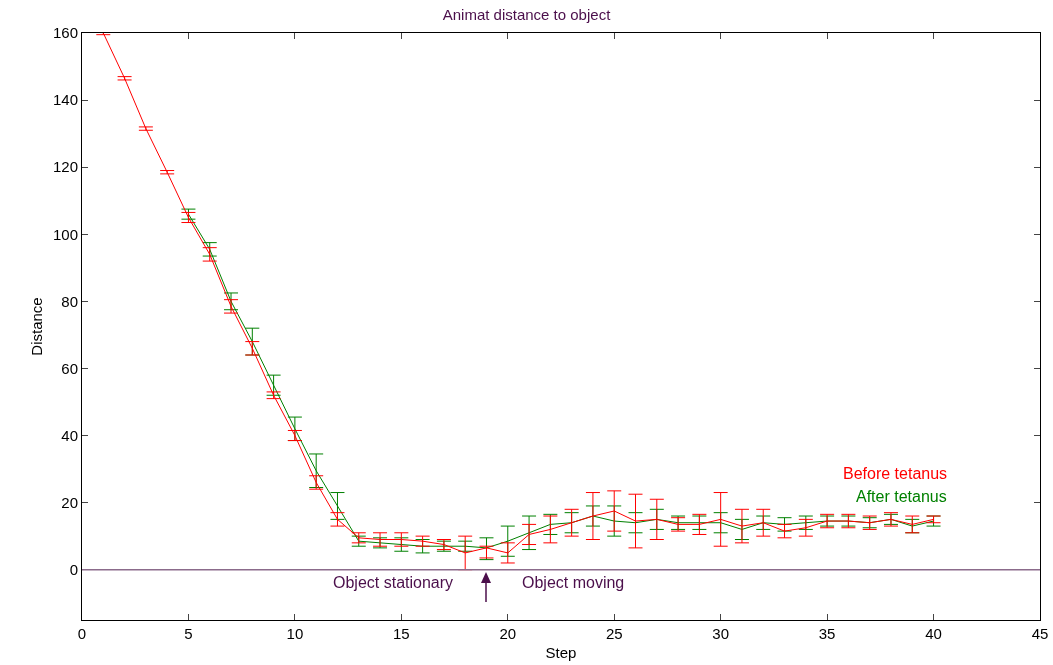 This screenshot has height=665, width=1053. Describe the element at coordinates (527, 15) in the screenshot. I see `chart-title: Animat distance to object` at that location.